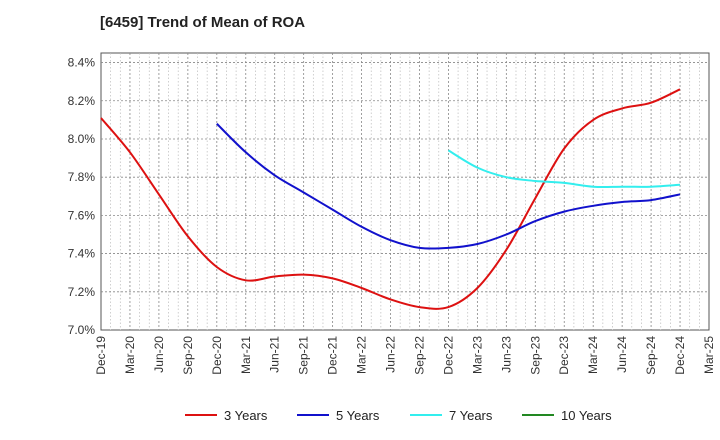  I want to click on x-tick-label: Jun-20, so click(159, 354).